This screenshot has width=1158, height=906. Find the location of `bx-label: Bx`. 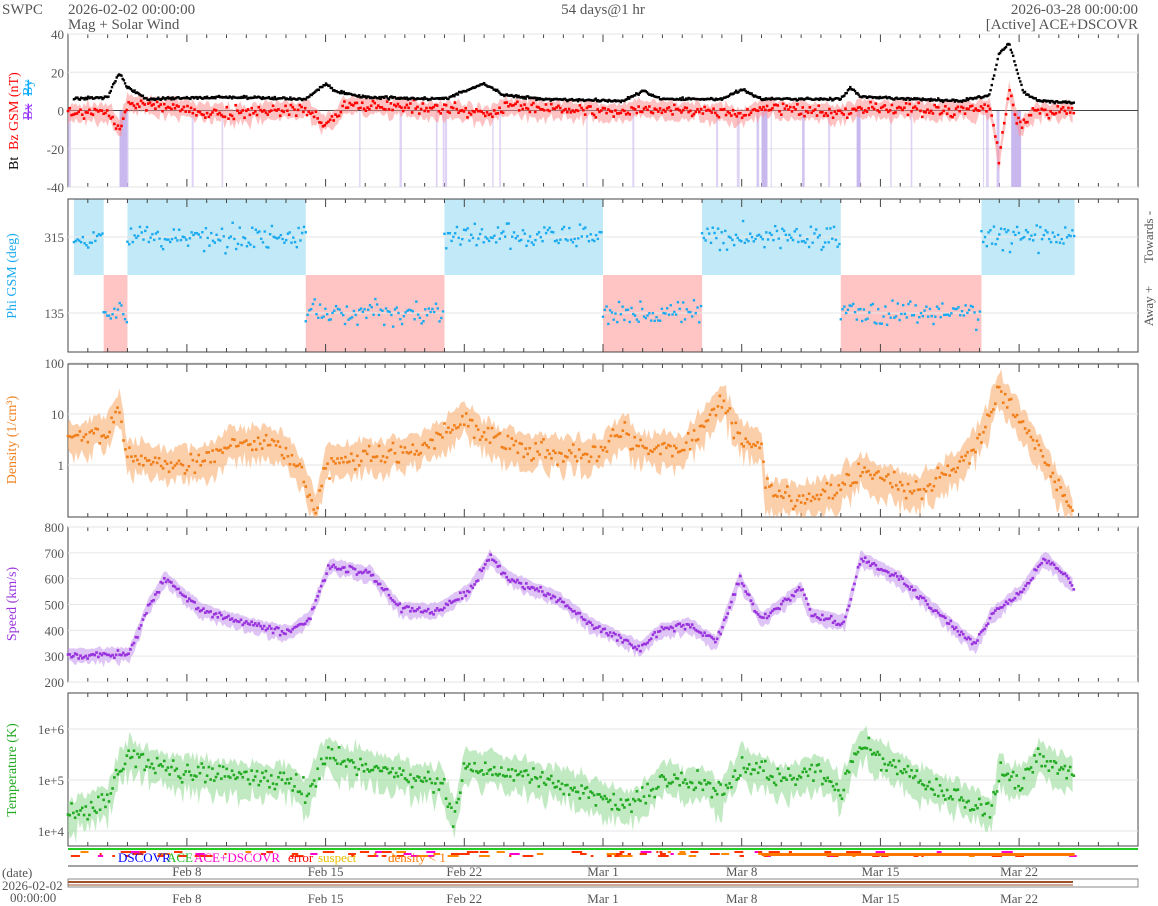

bx-label: Bx is located at coordinates (28, 112).